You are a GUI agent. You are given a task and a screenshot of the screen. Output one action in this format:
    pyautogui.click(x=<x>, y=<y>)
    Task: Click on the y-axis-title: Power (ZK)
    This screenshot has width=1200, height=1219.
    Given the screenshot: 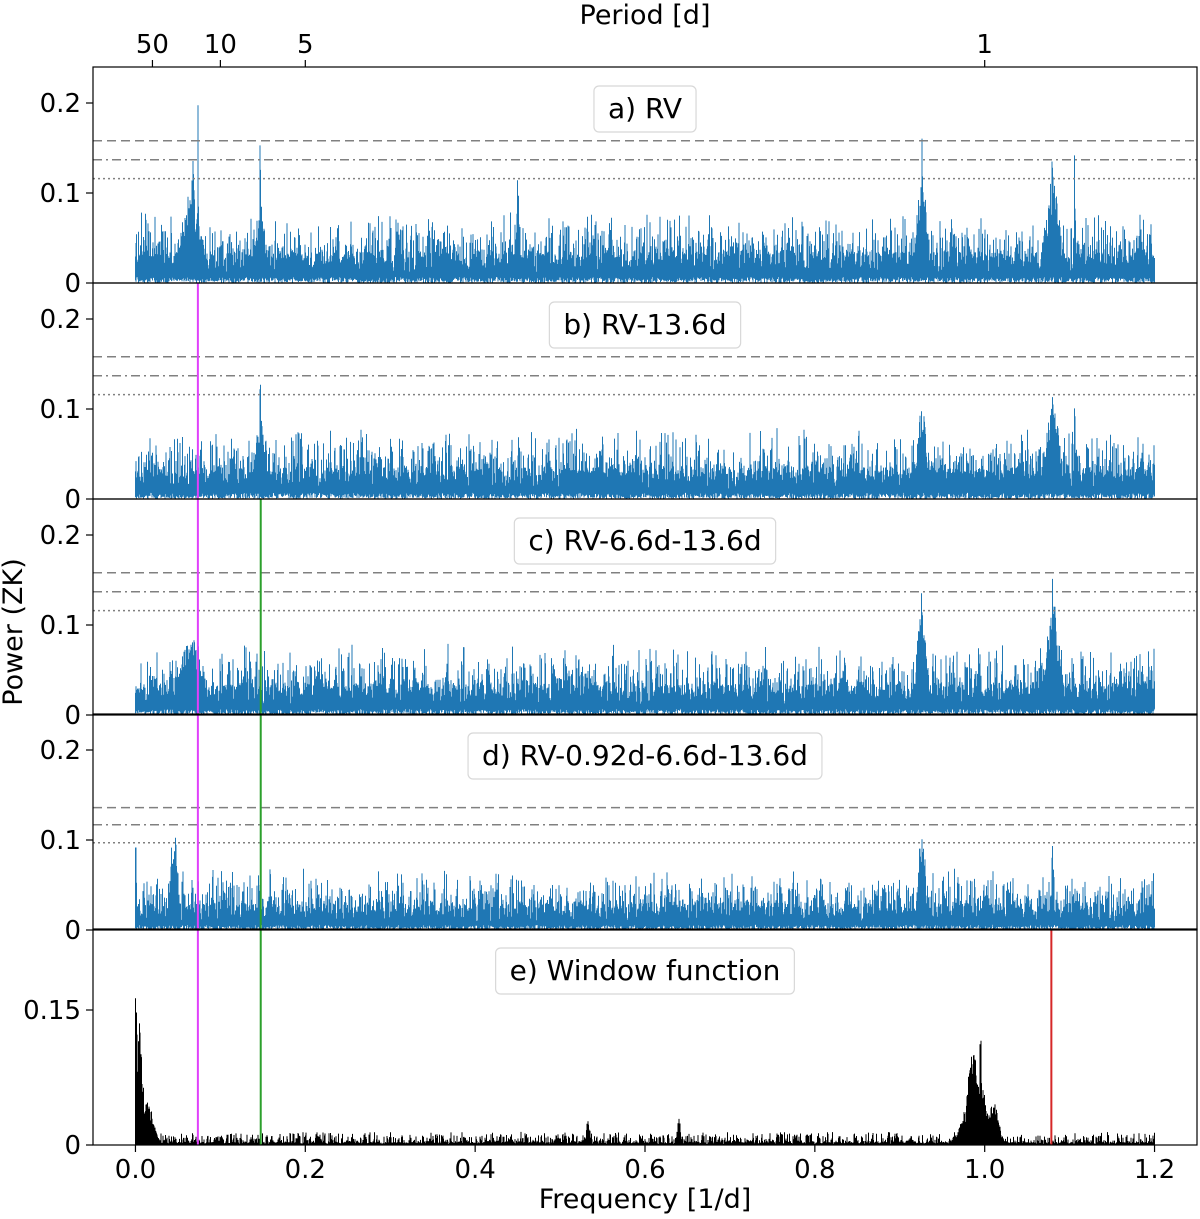 What is the action you would take?
    pyautogui.click(x=14, y=632)
    